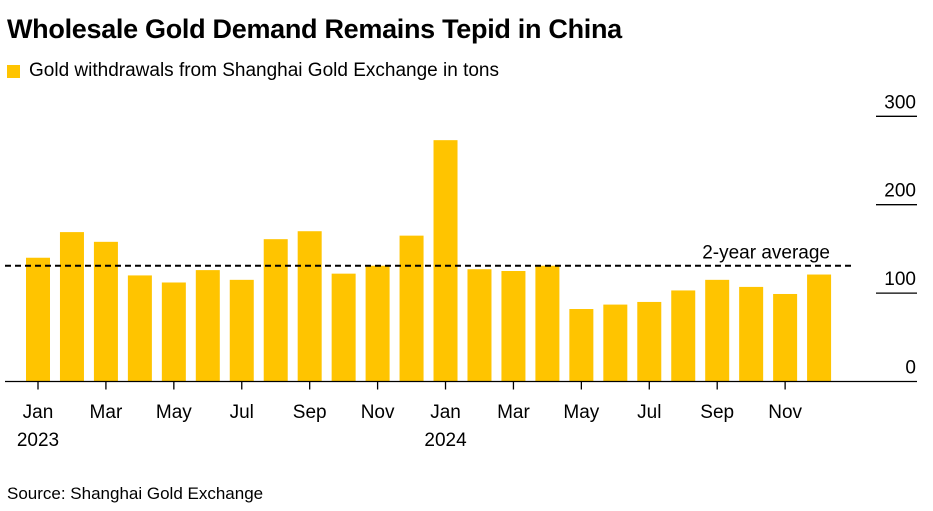  What do you see at coordinates (445, 440) in the screenshot?
I see `x-year-label: 2024` at bounding box center [445, 440].